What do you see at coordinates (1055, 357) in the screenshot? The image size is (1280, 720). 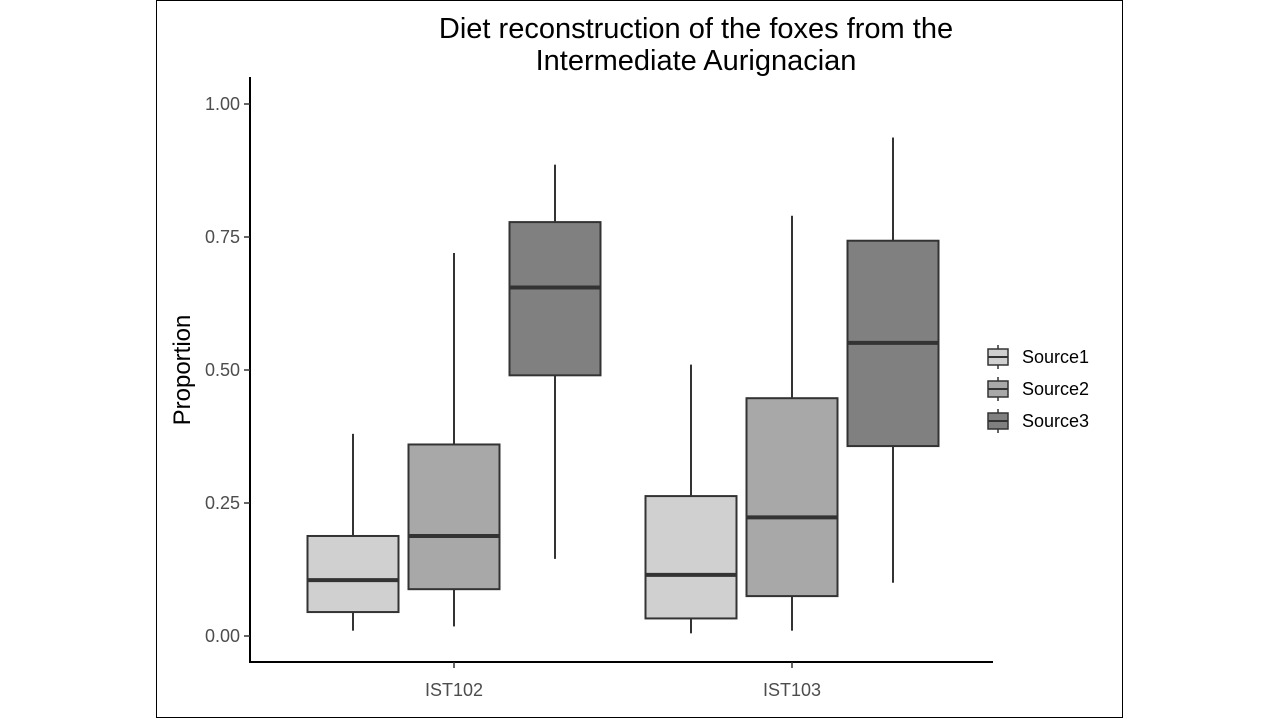 I see `legend-label: Source1` at bounding box center [1055, 357].